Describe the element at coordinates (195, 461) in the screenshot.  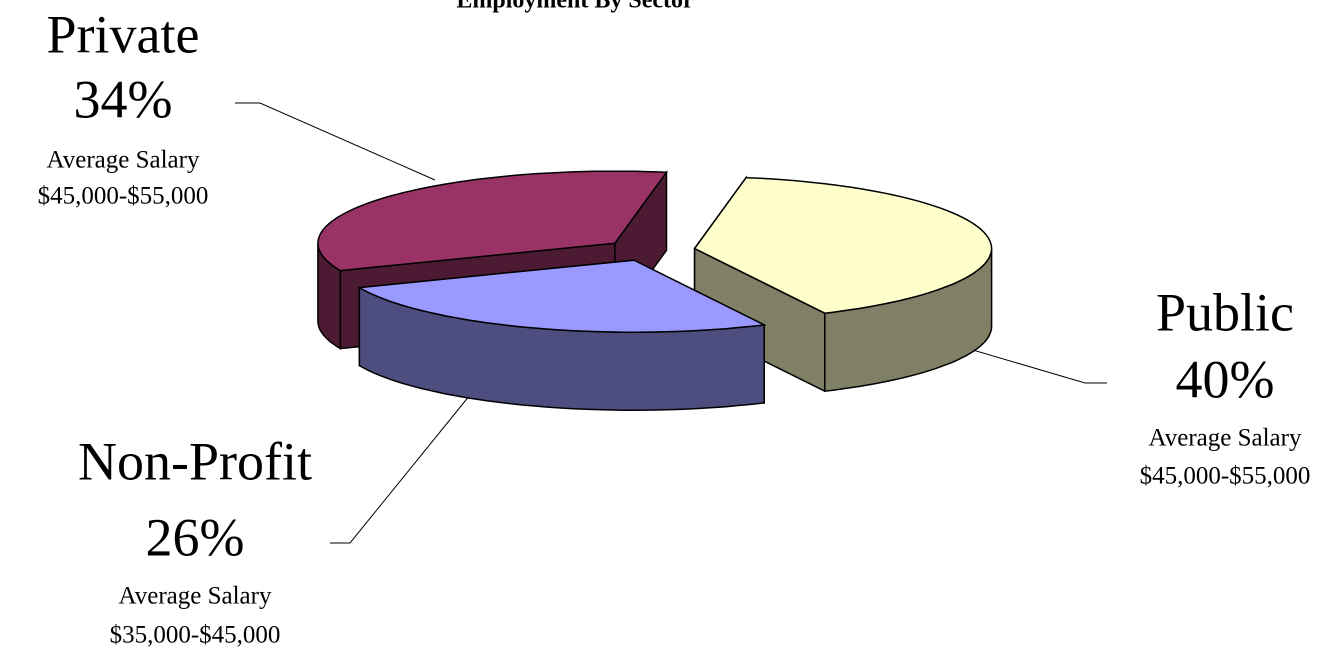
I see `category-label: Non-Profit` at that location.